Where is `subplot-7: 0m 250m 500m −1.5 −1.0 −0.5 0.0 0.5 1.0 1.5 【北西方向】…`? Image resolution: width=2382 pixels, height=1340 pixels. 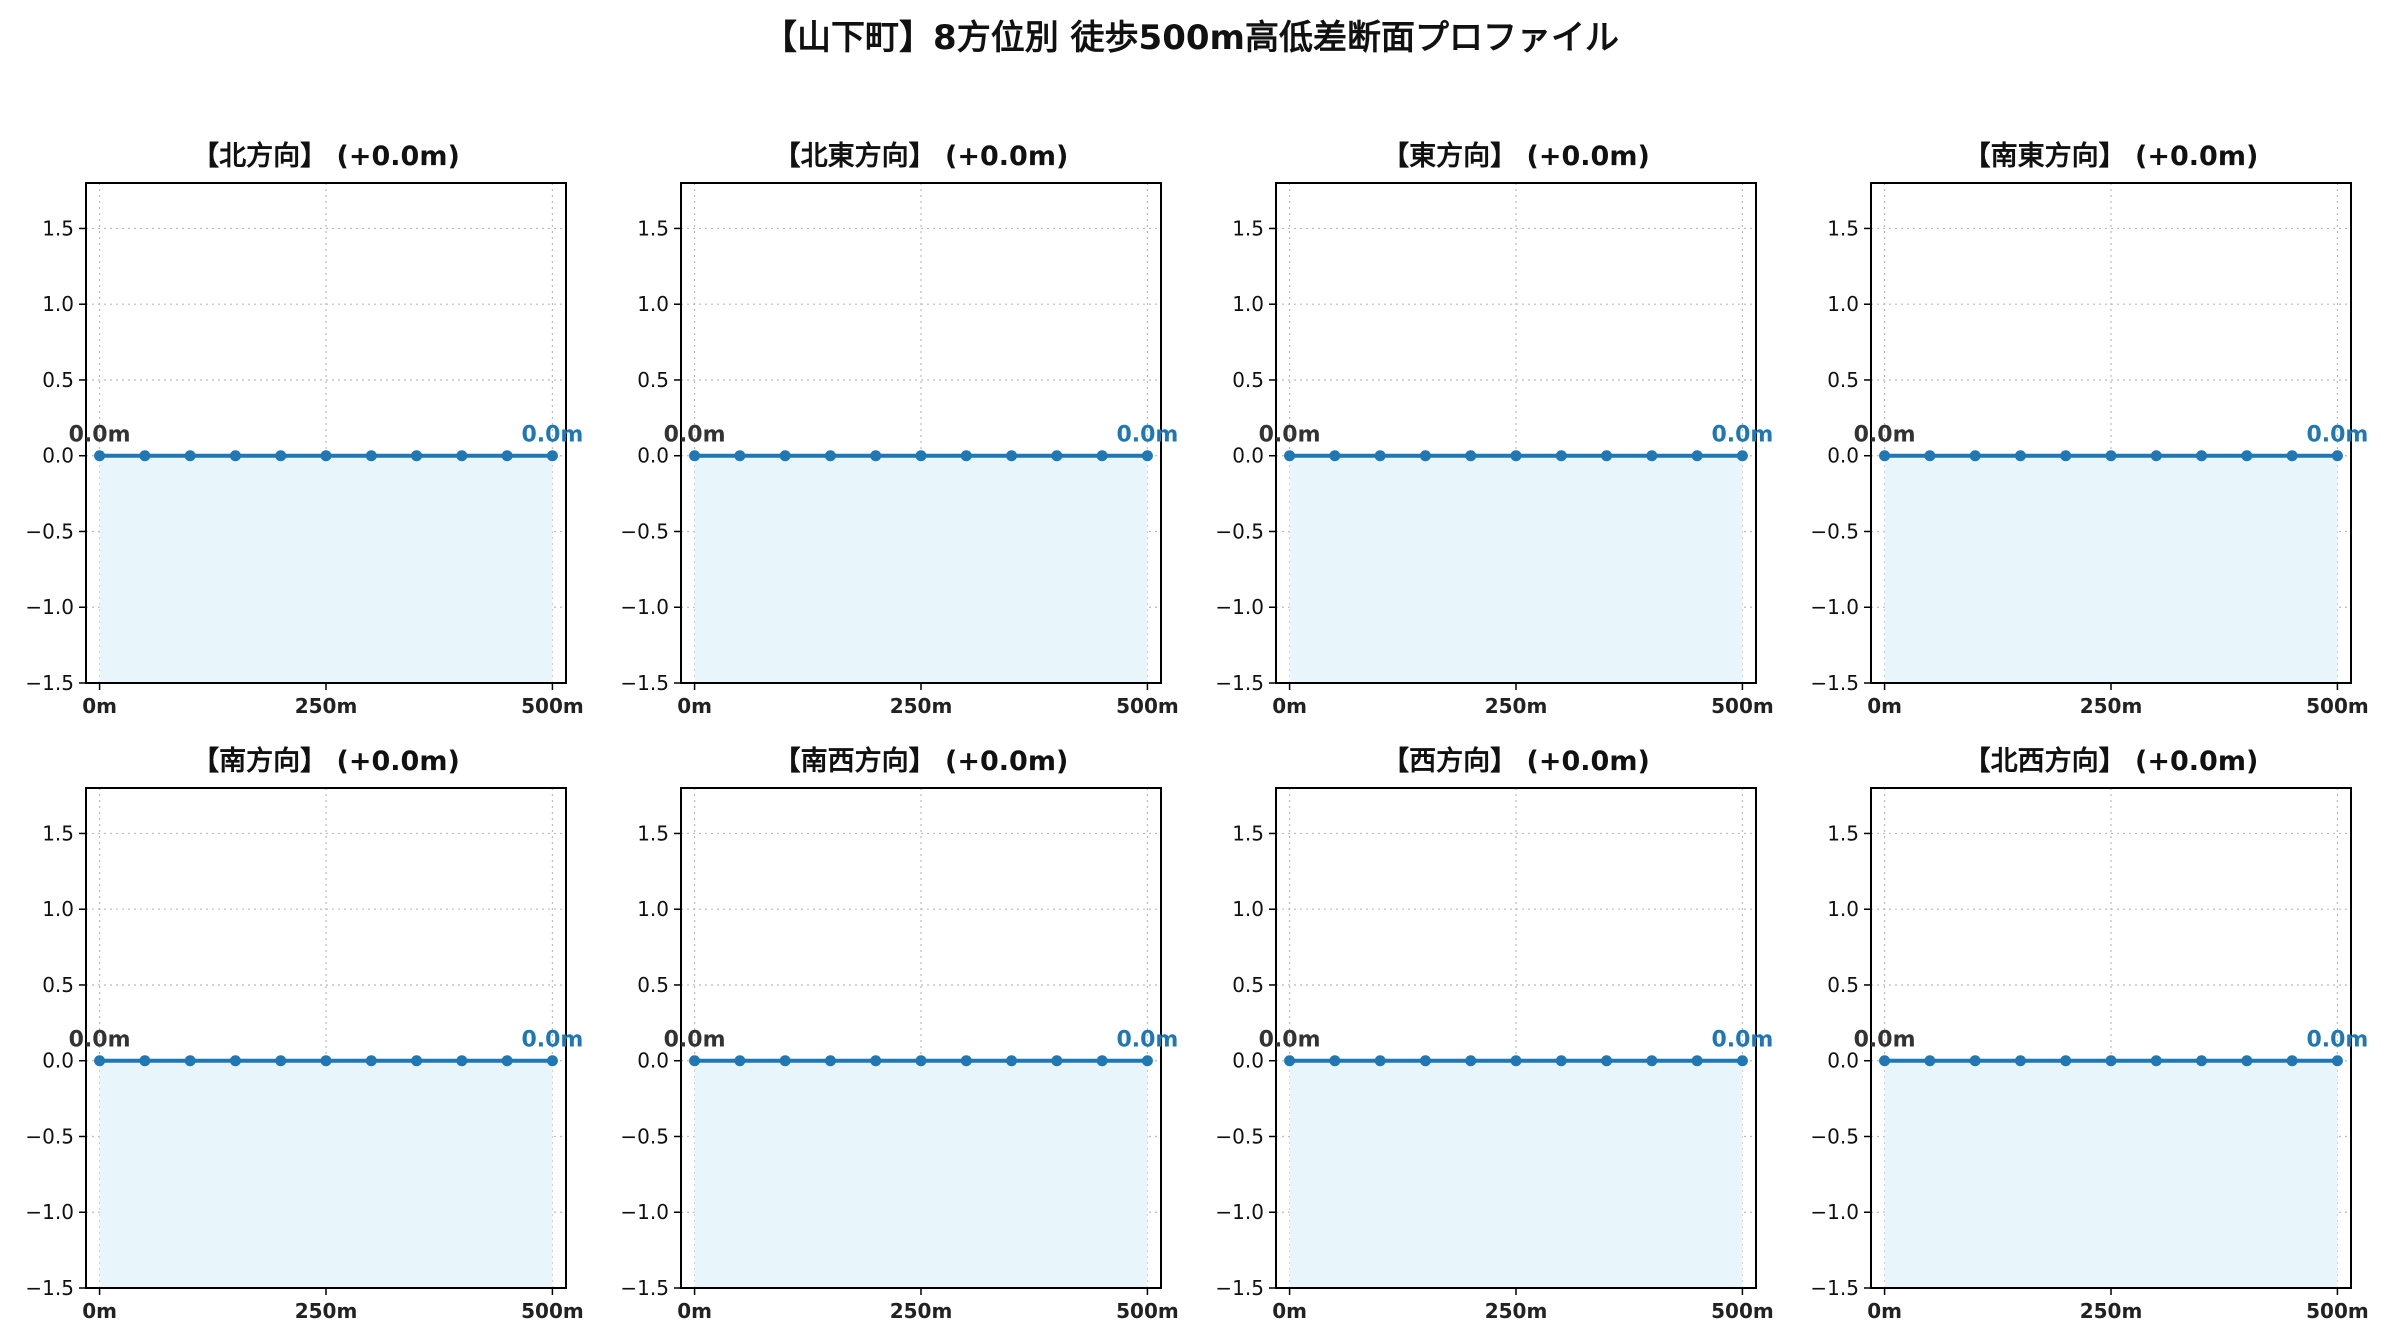
subplot-7: 0m 250m 500m −1.5 −1.0 −0.5 0.0 0.5 1.0 1.5 【北西方向】… is located at coordinates (2089, 1034).